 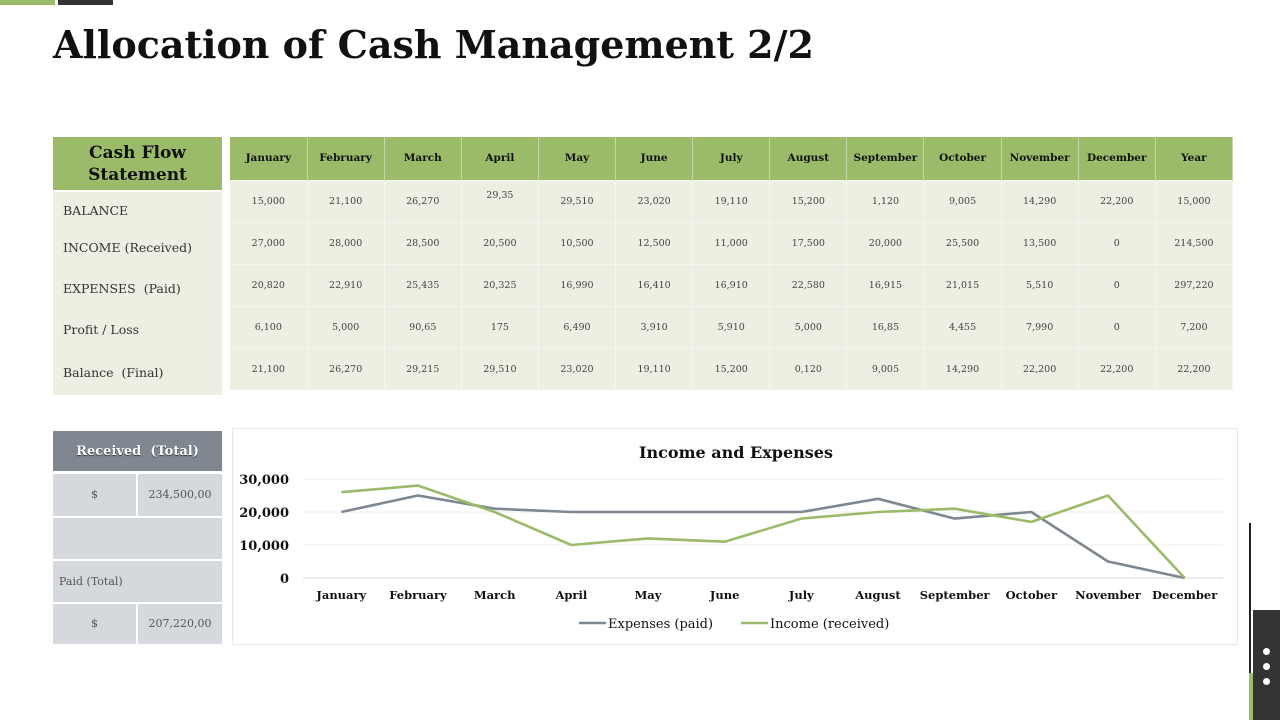 I want to click on table-cell: 214,500, so click(x=1194, y=242).